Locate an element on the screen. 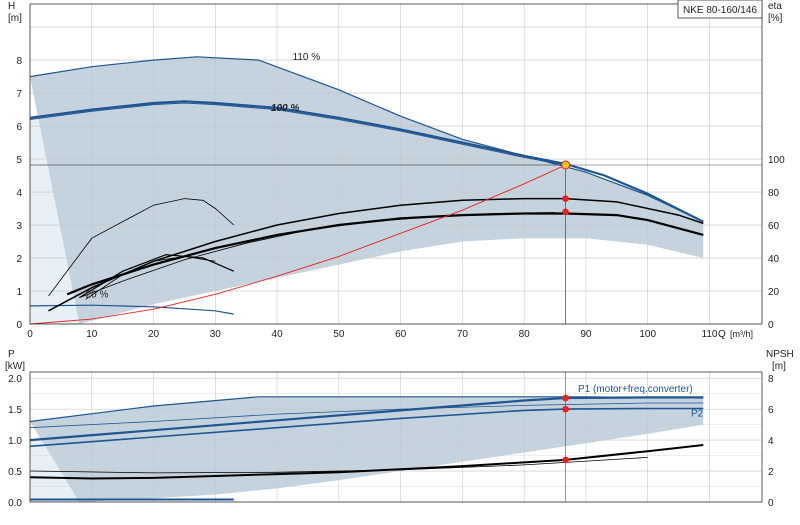 This screenshot has width=800, height=525. y-tick-right-bottom: 2 is located at coordinates (771, 472).